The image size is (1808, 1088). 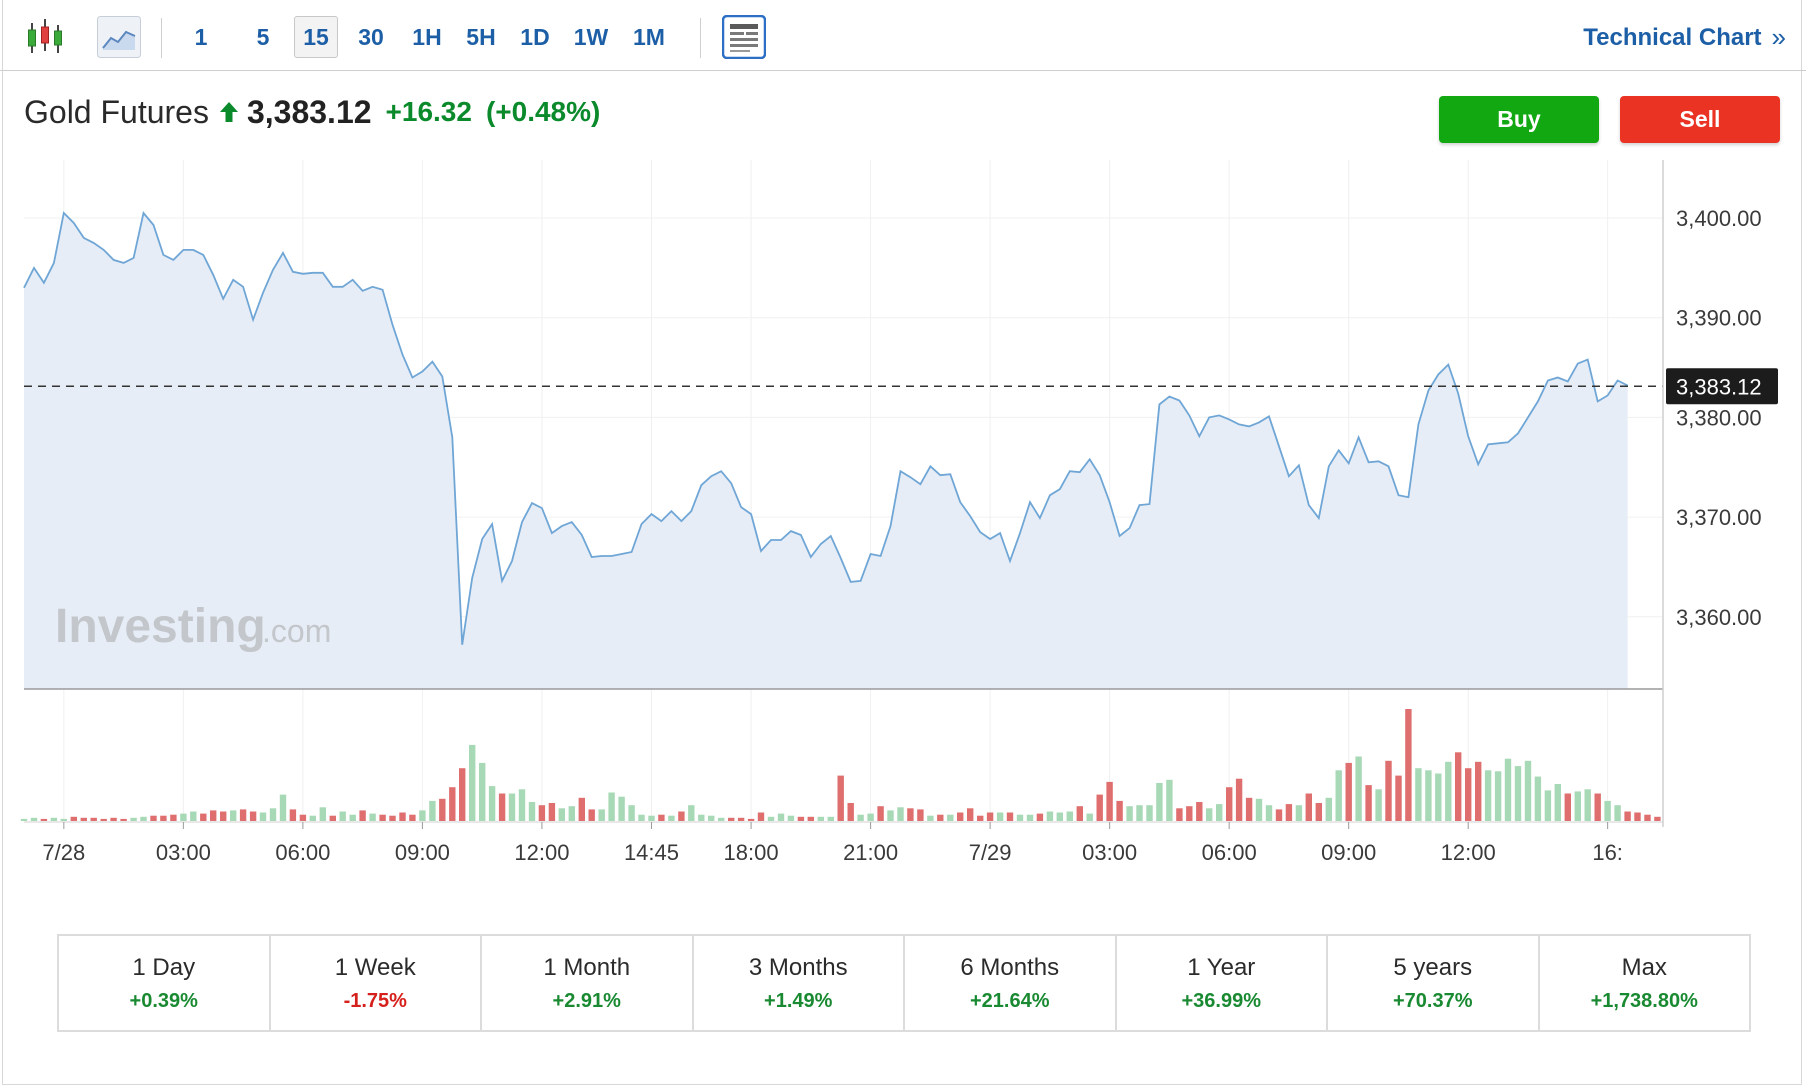 What do you see at coordinates (45, 37) in the screenshot?
I see `candlestick-chart-icon` at bounding box center [45, 37].